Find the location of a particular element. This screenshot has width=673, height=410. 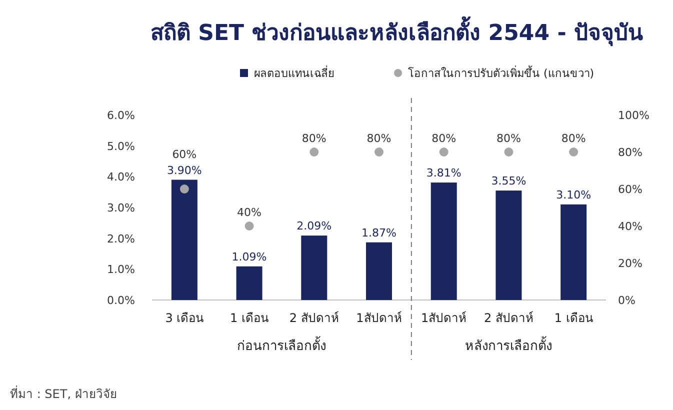

data-label: 3.55% is located at coordinates (508, 181).